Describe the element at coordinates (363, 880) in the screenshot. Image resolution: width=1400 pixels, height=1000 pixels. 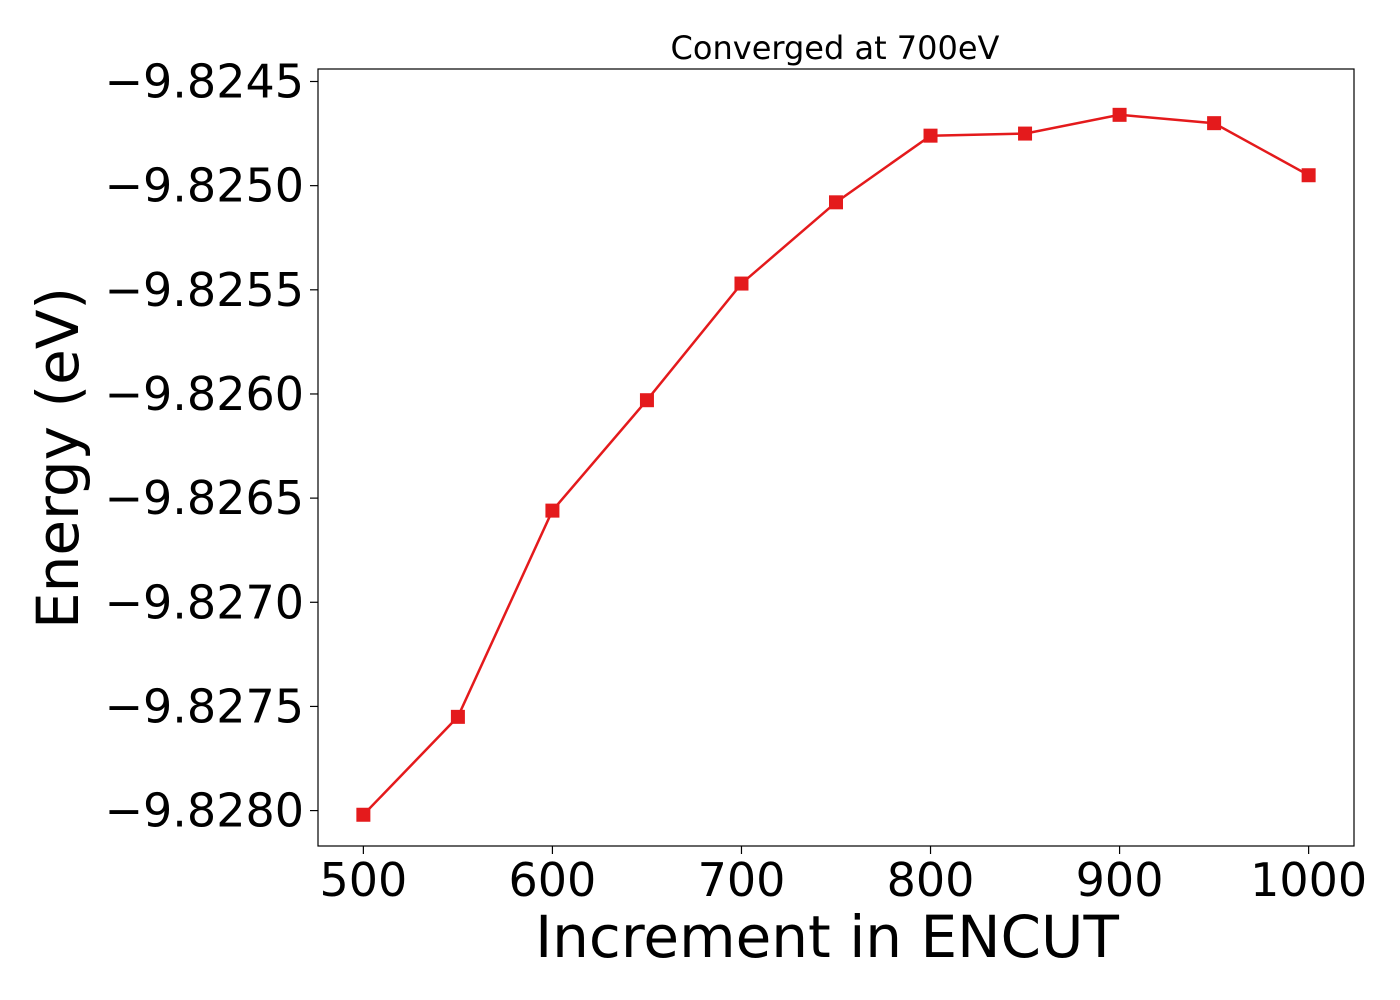
I see `x-tick-label: 500` at that location.